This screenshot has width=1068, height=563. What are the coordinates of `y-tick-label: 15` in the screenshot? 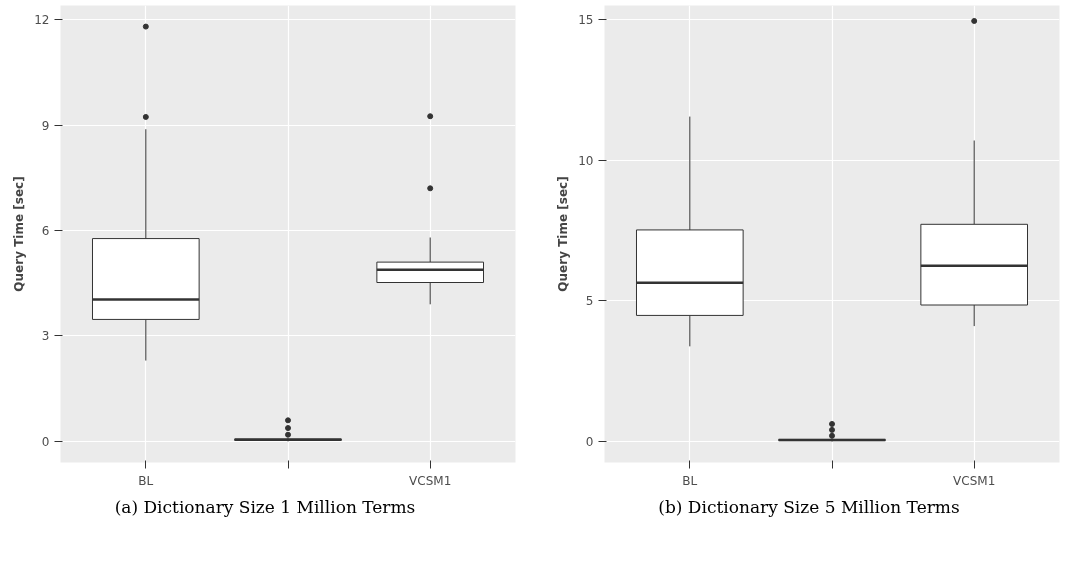 It's located at (586, 20).